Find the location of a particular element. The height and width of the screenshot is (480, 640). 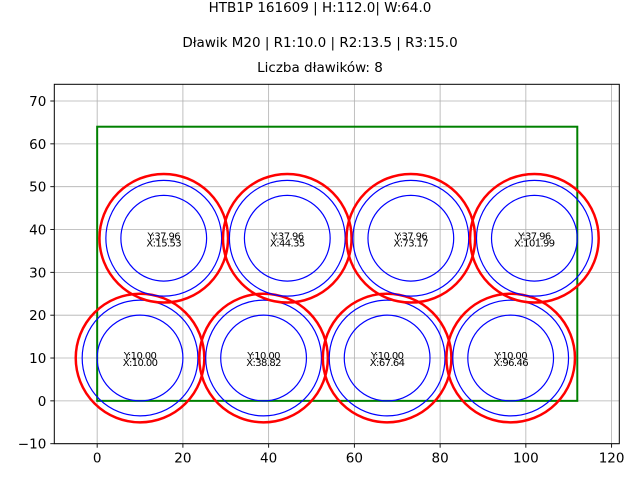

chart-title-gland-count: Liczba dławików: 8 is located at coordinates (320, 68).